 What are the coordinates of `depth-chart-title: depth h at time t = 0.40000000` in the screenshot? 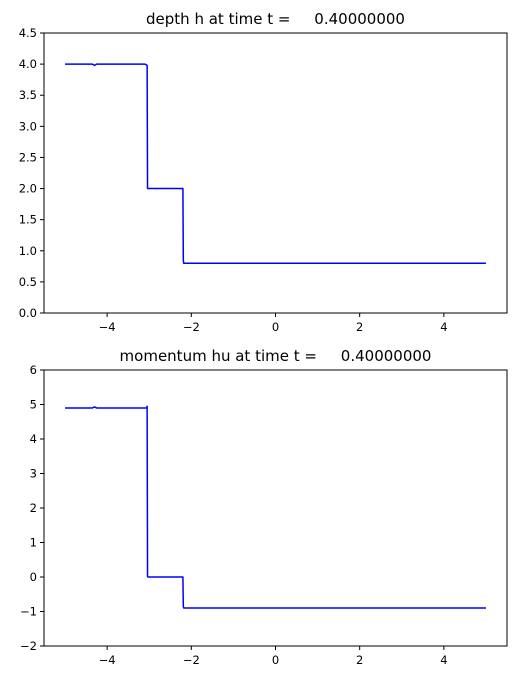 It's located at (275, 19).